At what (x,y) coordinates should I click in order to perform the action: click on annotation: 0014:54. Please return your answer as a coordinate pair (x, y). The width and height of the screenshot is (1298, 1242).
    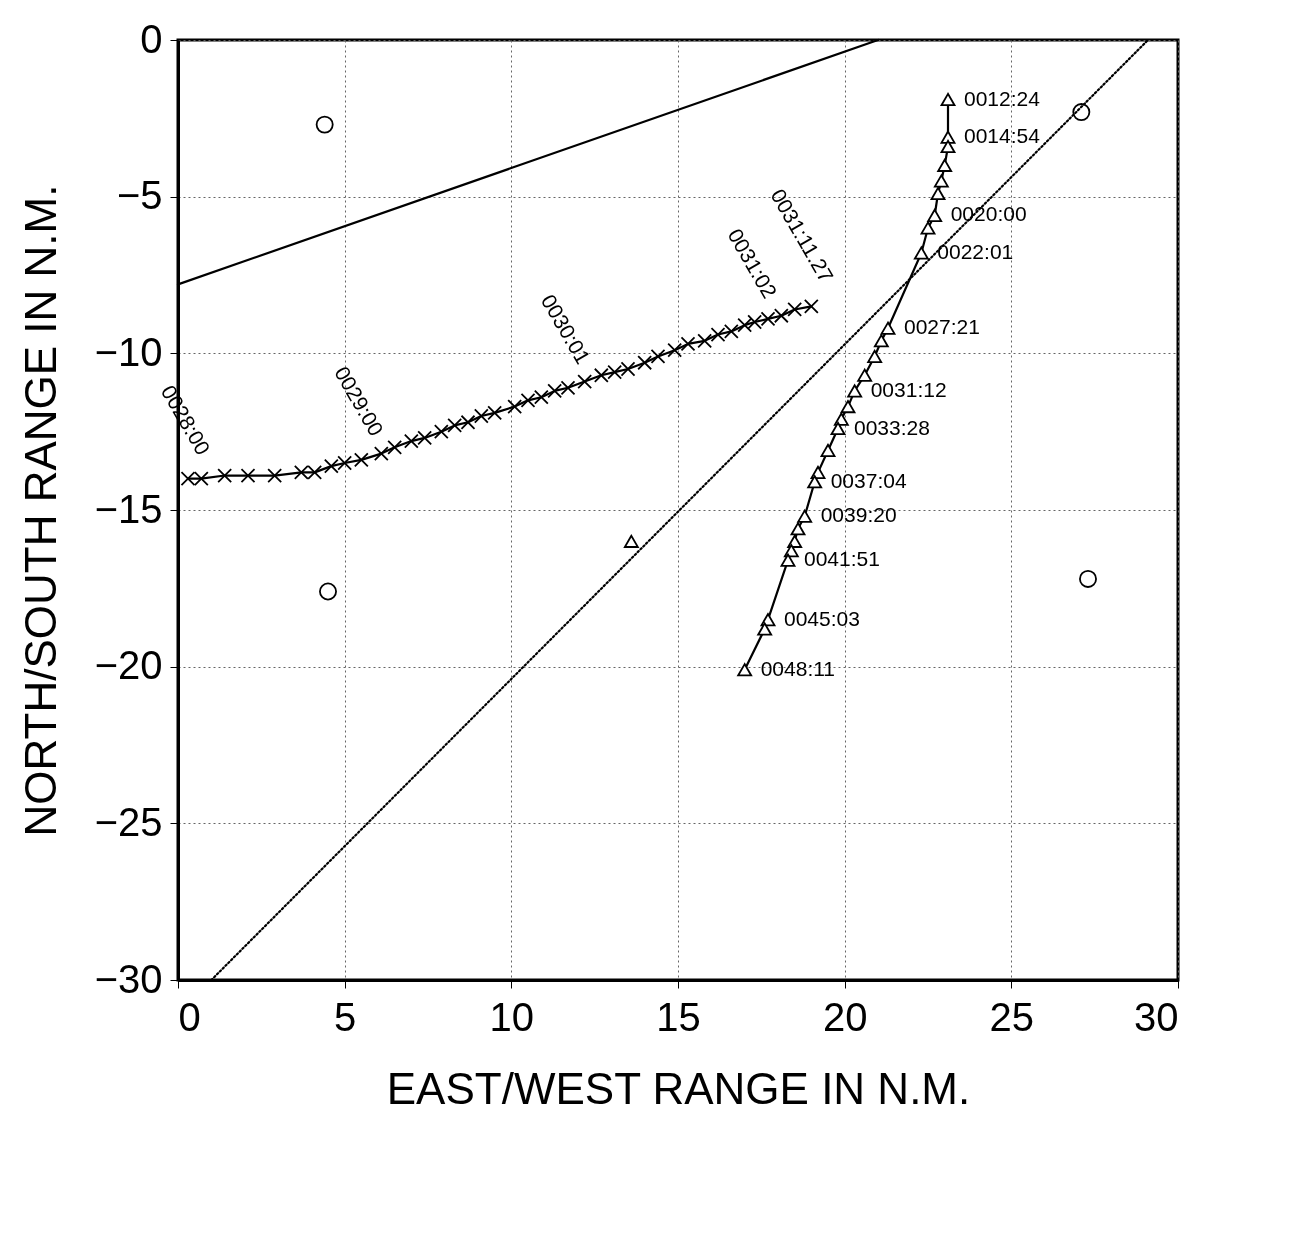
    Looking at the image, I should click on (1002, 136).